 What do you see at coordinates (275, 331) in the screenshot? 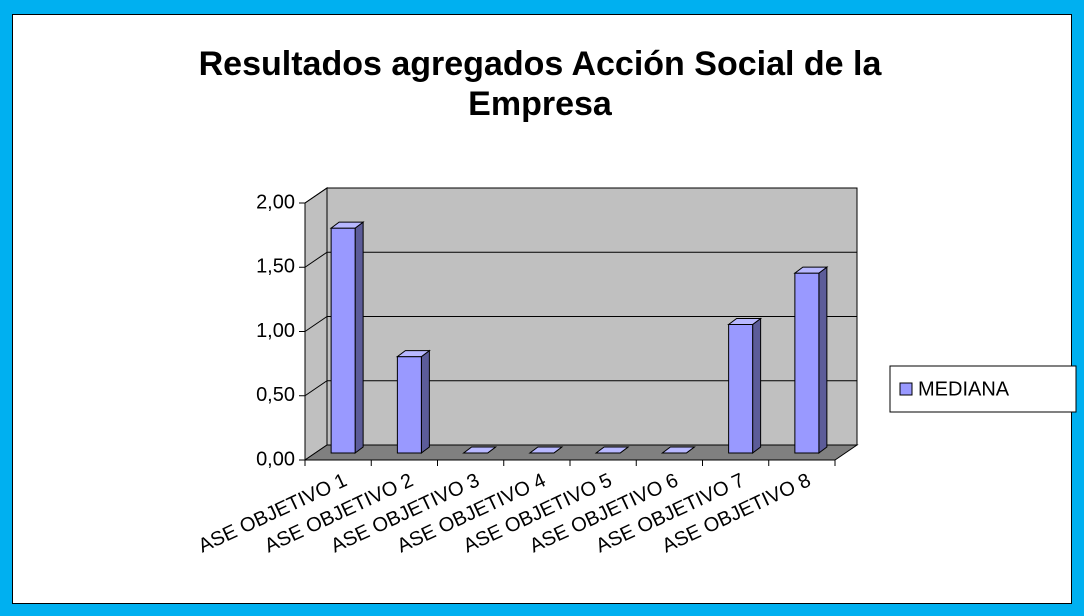
I see `y-tick-label: 1,00` at bounding box center [275, 331].